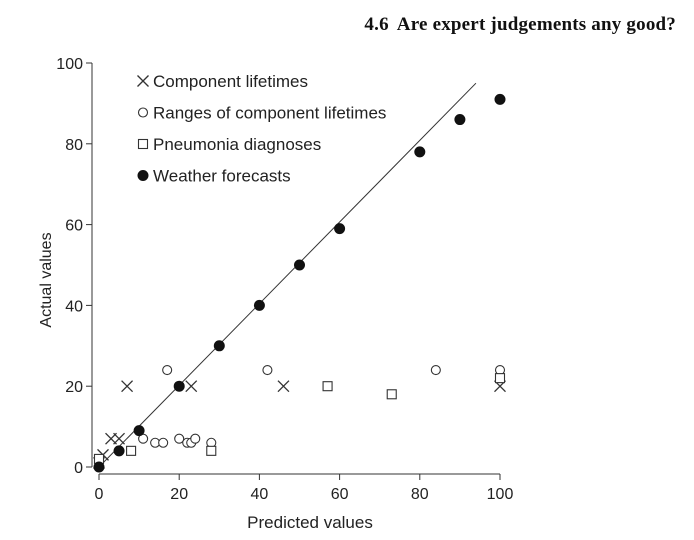  Describe the element at coordinates (78, 468) in the screenshot. I see `y-tick-label: 0` at that location.